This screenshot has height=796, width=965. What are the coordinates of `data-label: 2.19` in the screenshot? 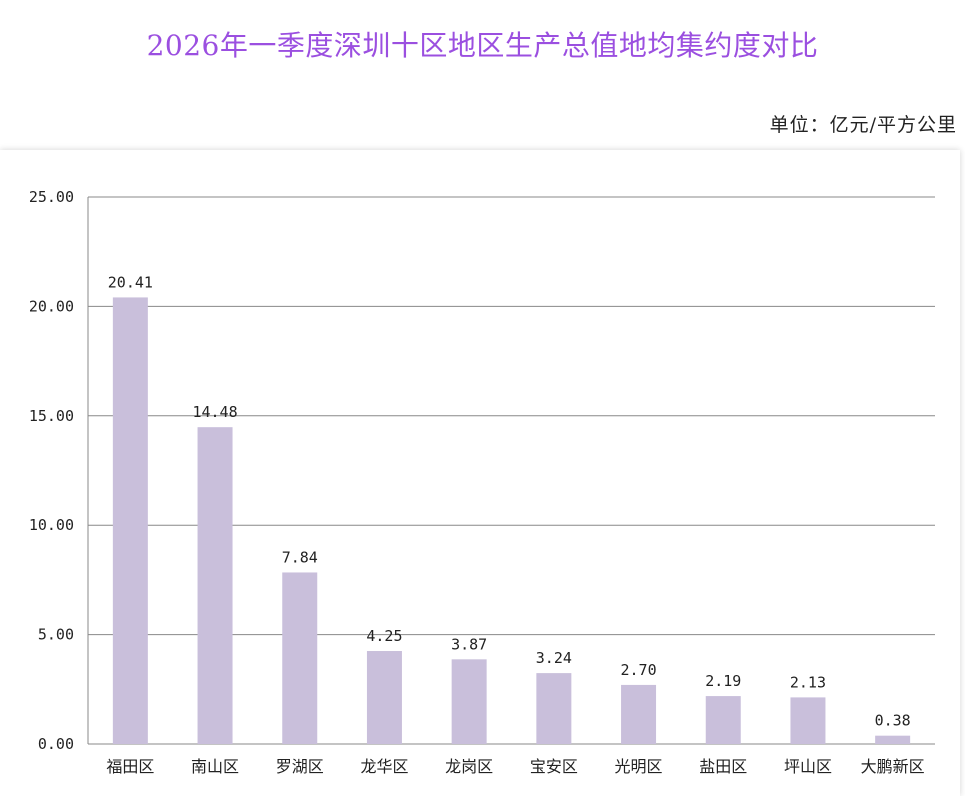 It's located at (723, 681).